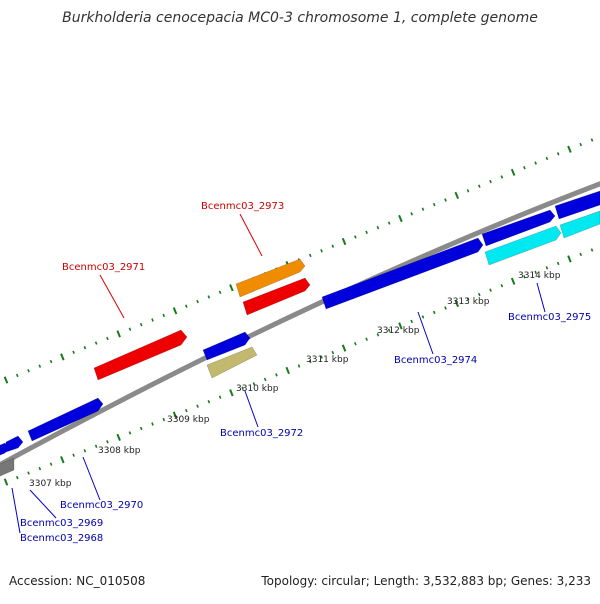 The image size is (600, 604). Describe the element at coordinates (577, 205) in the screenshot. I see `feature-blue-edge-right` at that location.